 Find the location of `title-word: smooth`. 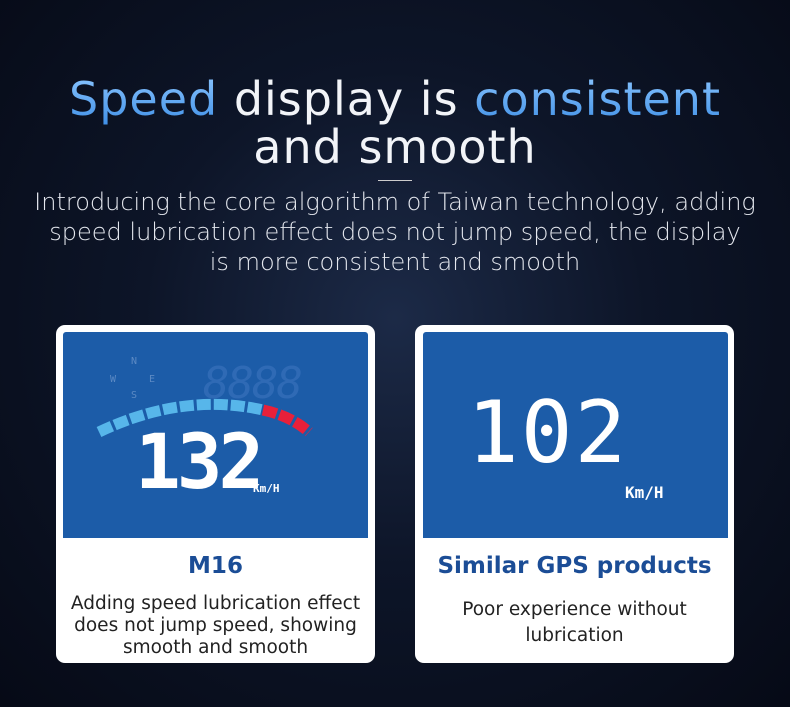

title-word: smooth is located at coordinates (447, 147).